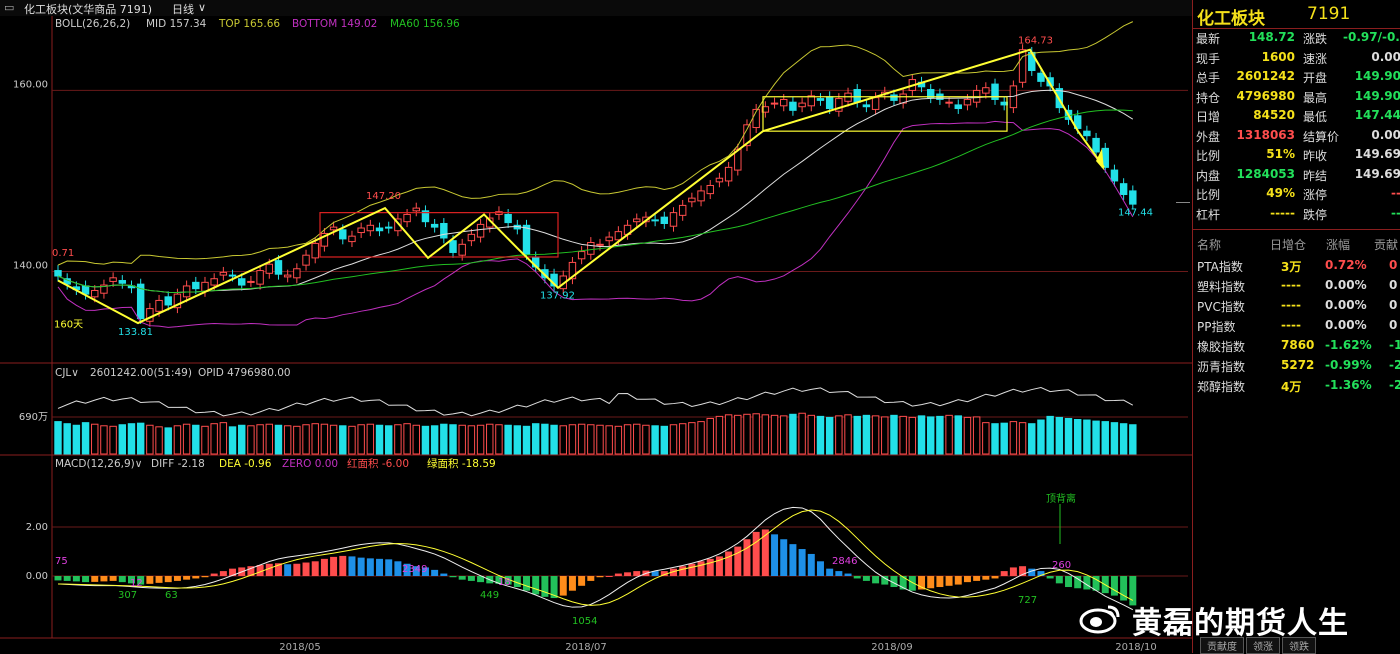  Describe the element at coordinates (1315, 58) in the screenshot. I see `quote-label: 速涨` at that location.